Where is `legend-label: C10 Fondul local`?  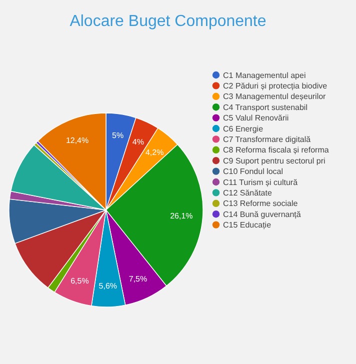 legend-label: C10 Fondul local is located at coordinates (253, 171).